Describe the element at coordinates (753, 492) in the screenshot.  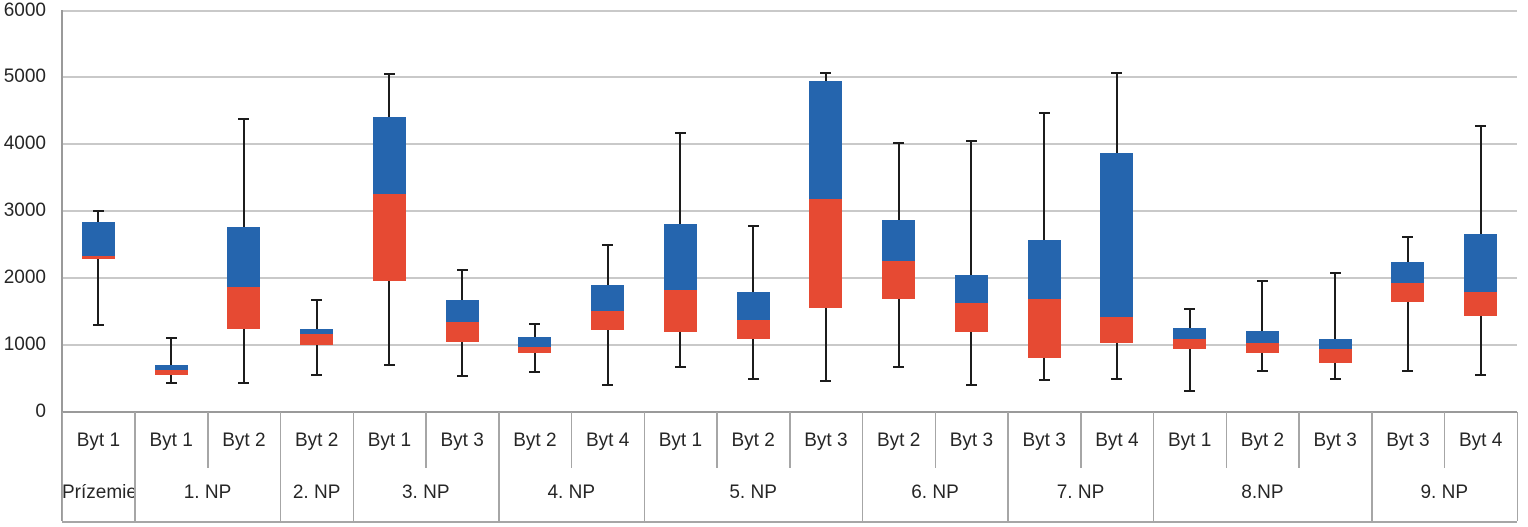
I see `floor-label: 5. NP` at that location.